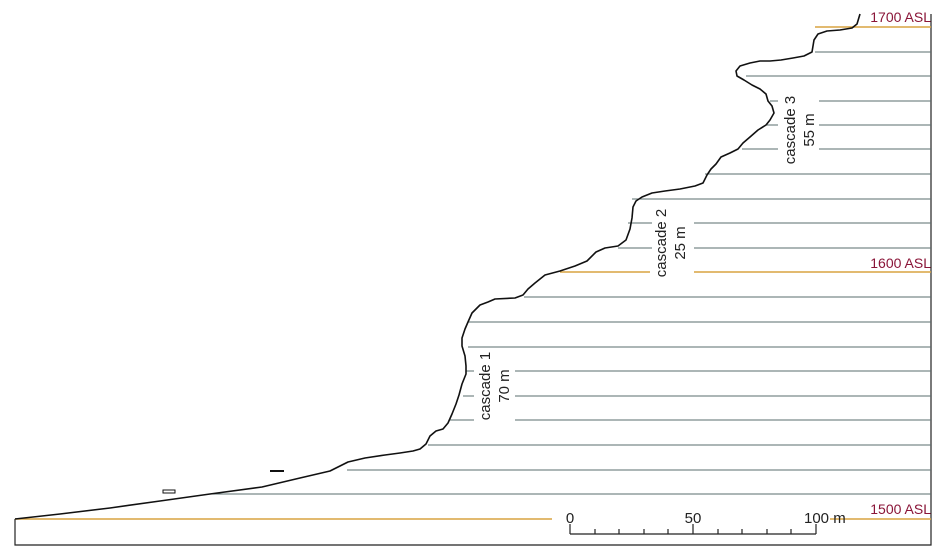 The width and height of the screenshot is (943, 554). I want to click on scale-tick-50: 50, so click(693, 518).